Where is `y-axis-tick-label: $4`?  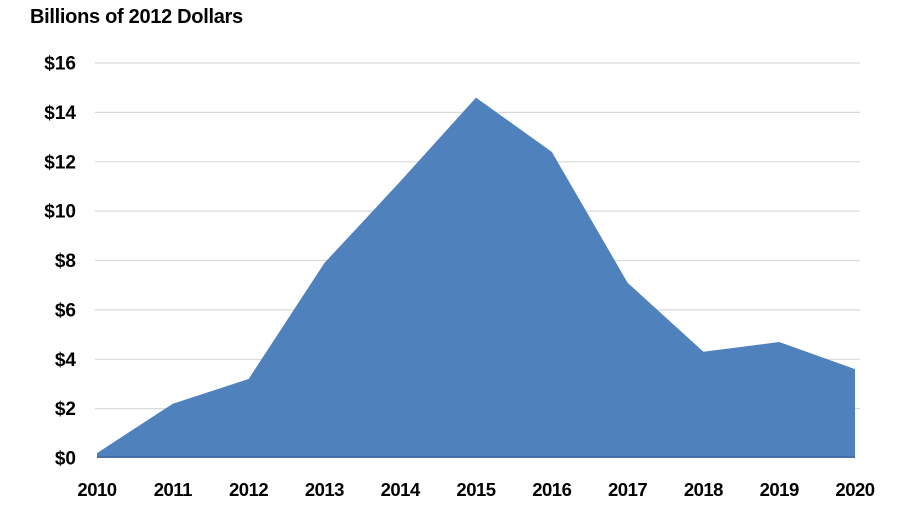 y-axis-tick-label: $4 is located at coordinates (66, 360).